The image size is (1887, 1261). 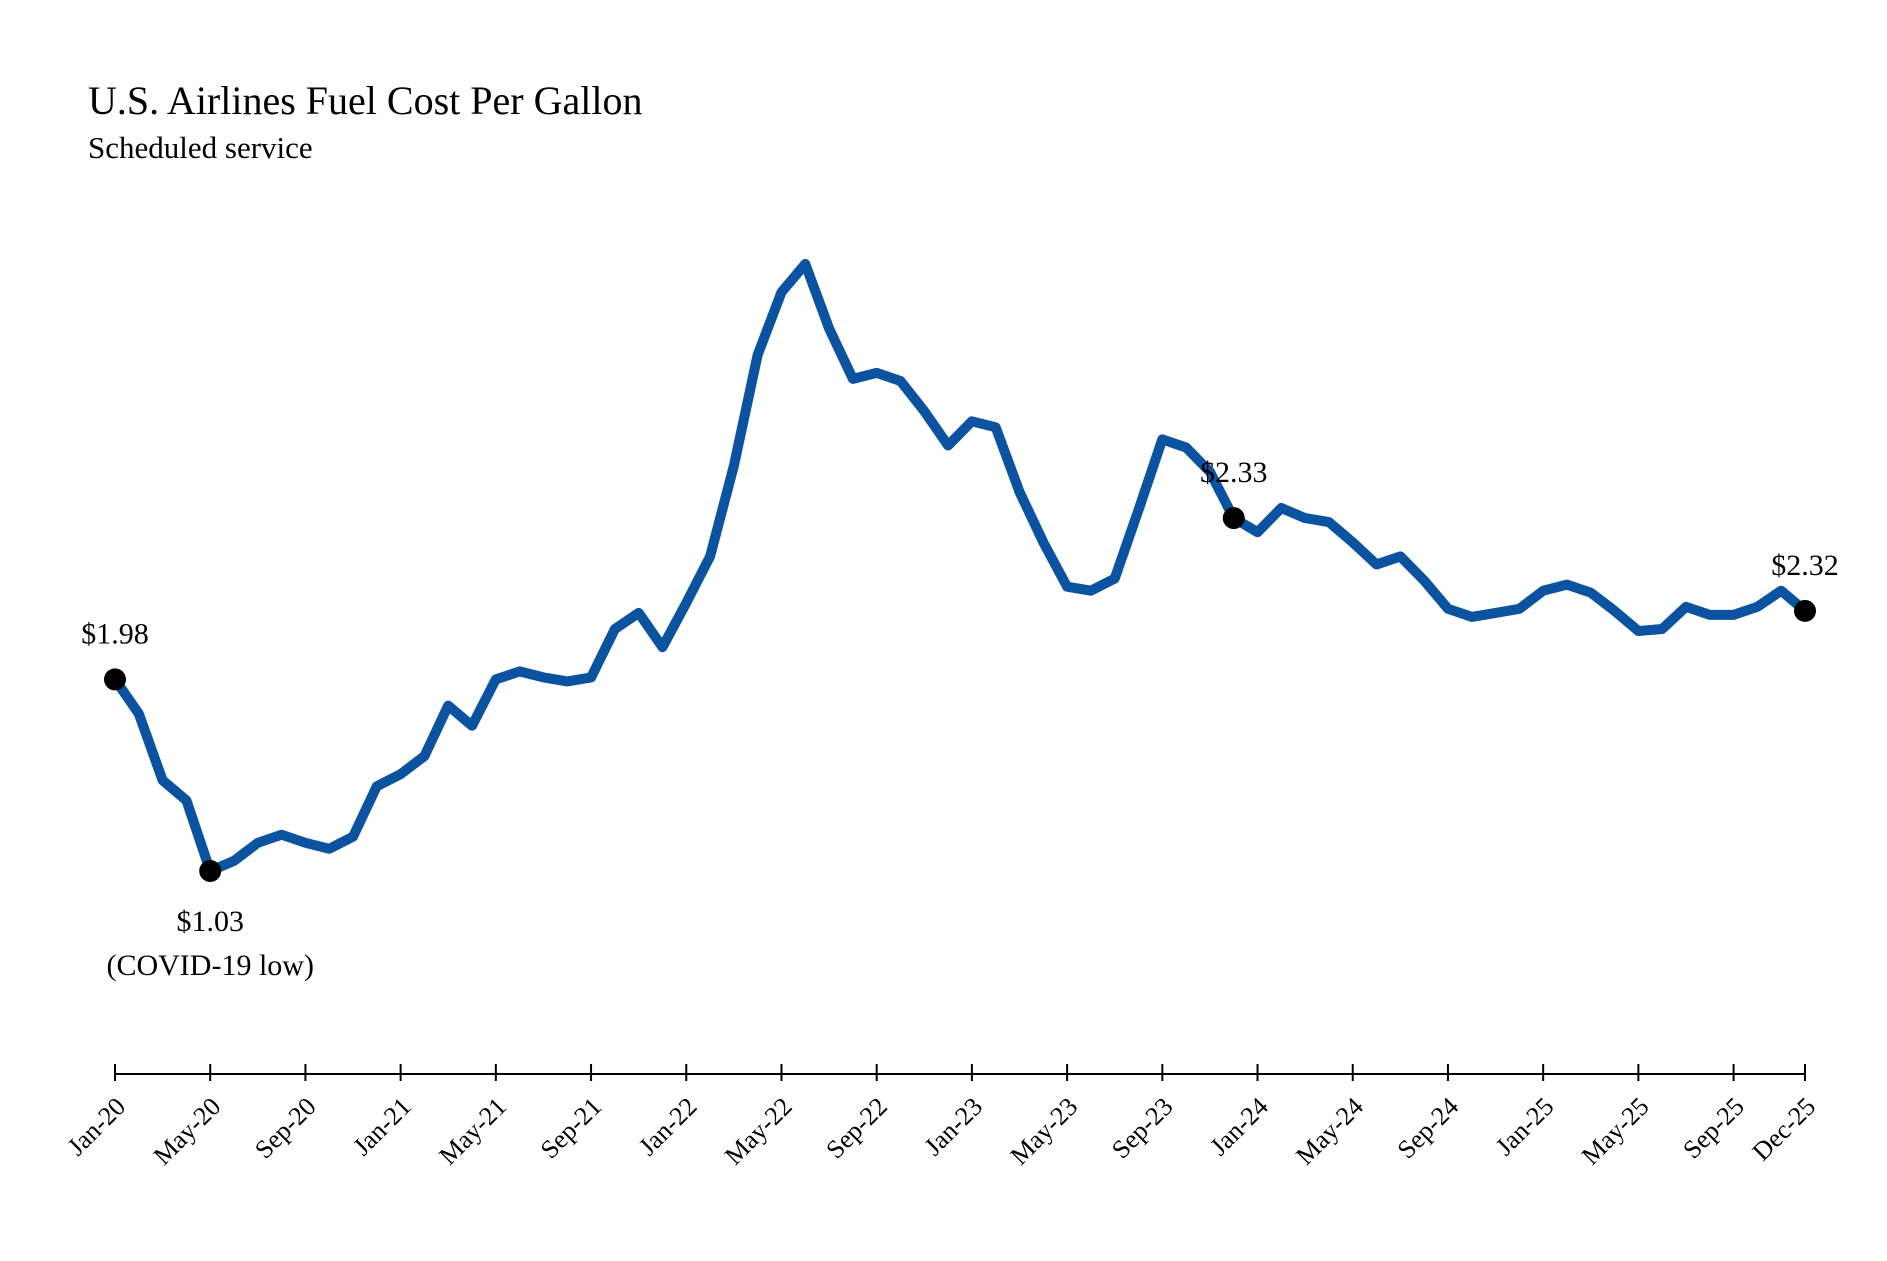 I want to click on chart-subtitle: Scheduled service, so click(x=200, y=147).